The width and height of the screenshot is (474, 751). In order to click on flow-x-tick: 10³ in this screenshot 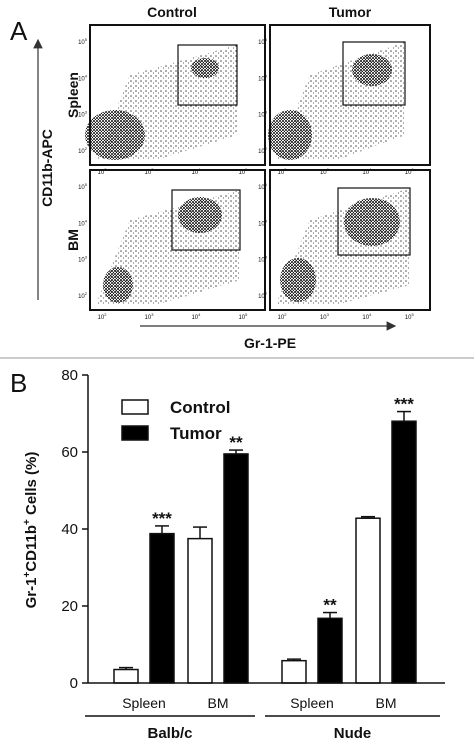, I will do `click(150, 171)`.